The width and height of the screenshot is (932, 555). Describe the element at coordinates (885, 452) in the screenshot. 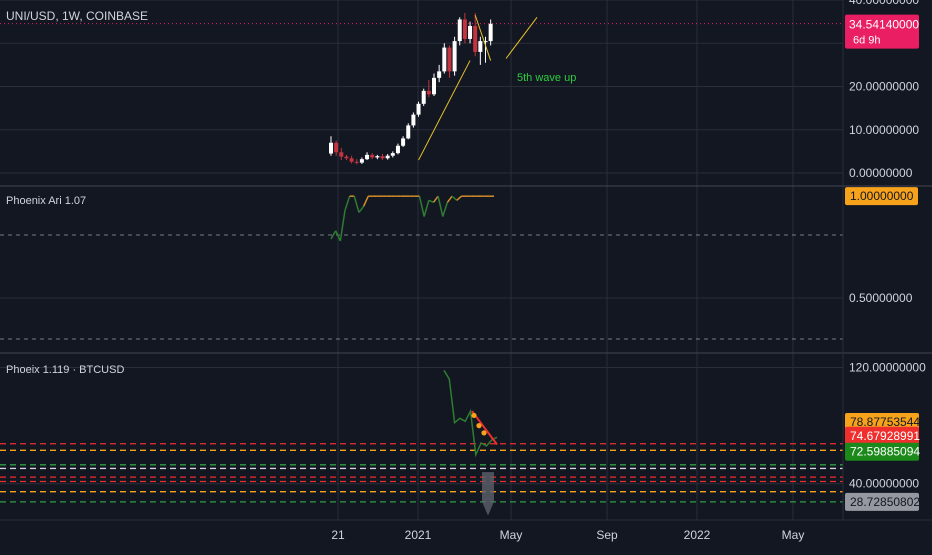

I see `level-value: 72.59885094` at that location.